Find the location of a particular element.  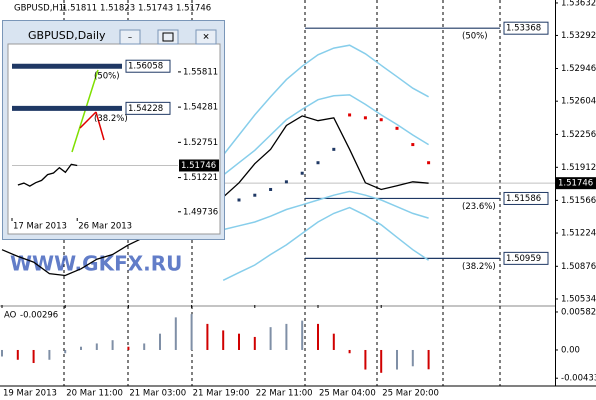

level-label: (23.6%) is located at coordinates (479, 207).